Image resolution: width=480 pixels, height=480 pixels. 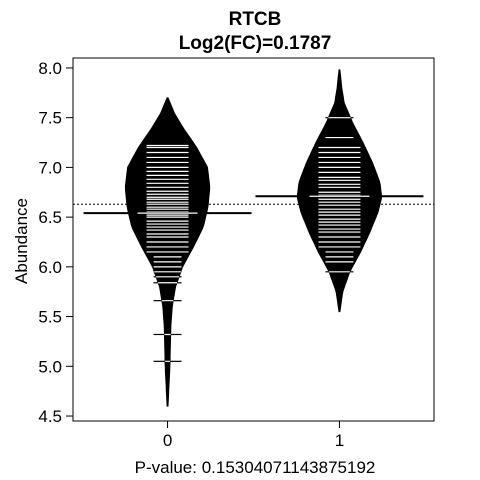 I want to click on bean-shape, so click(x=339, y=191).